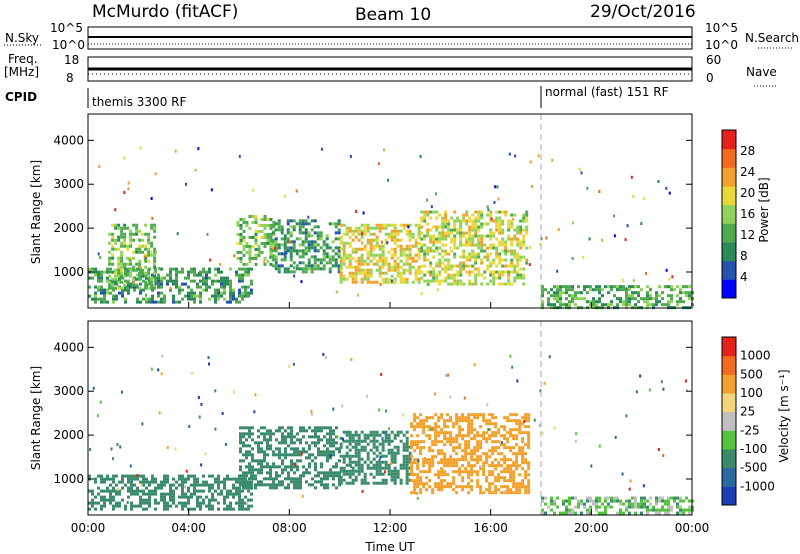  What do you see at coordinates (747, 235) in the screenshot?
I see `colorbar-tick-label: 12` at bounding box center [747, 235].